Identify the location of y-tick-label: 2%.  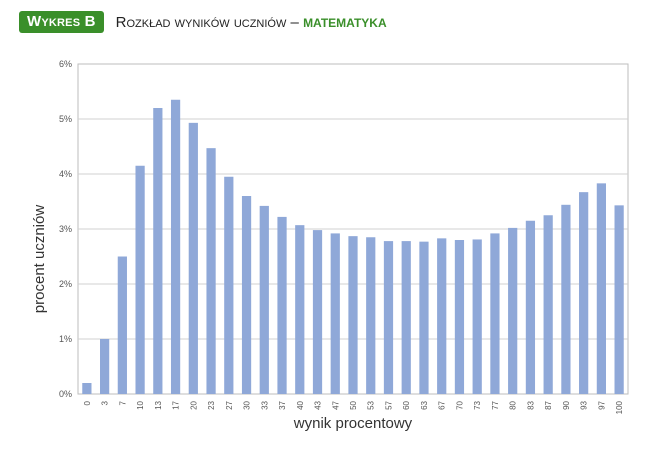
(65, 284).